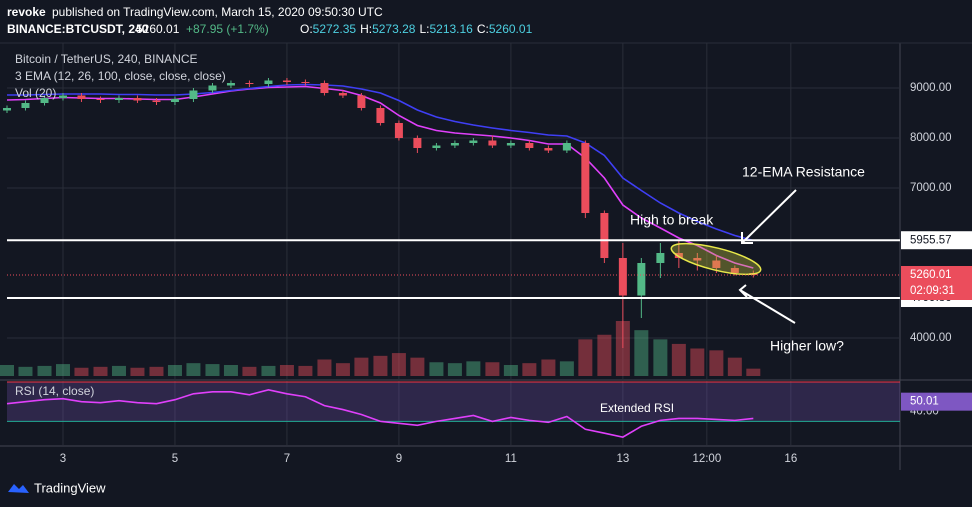  I want to click on arrows, so click(767, 256).